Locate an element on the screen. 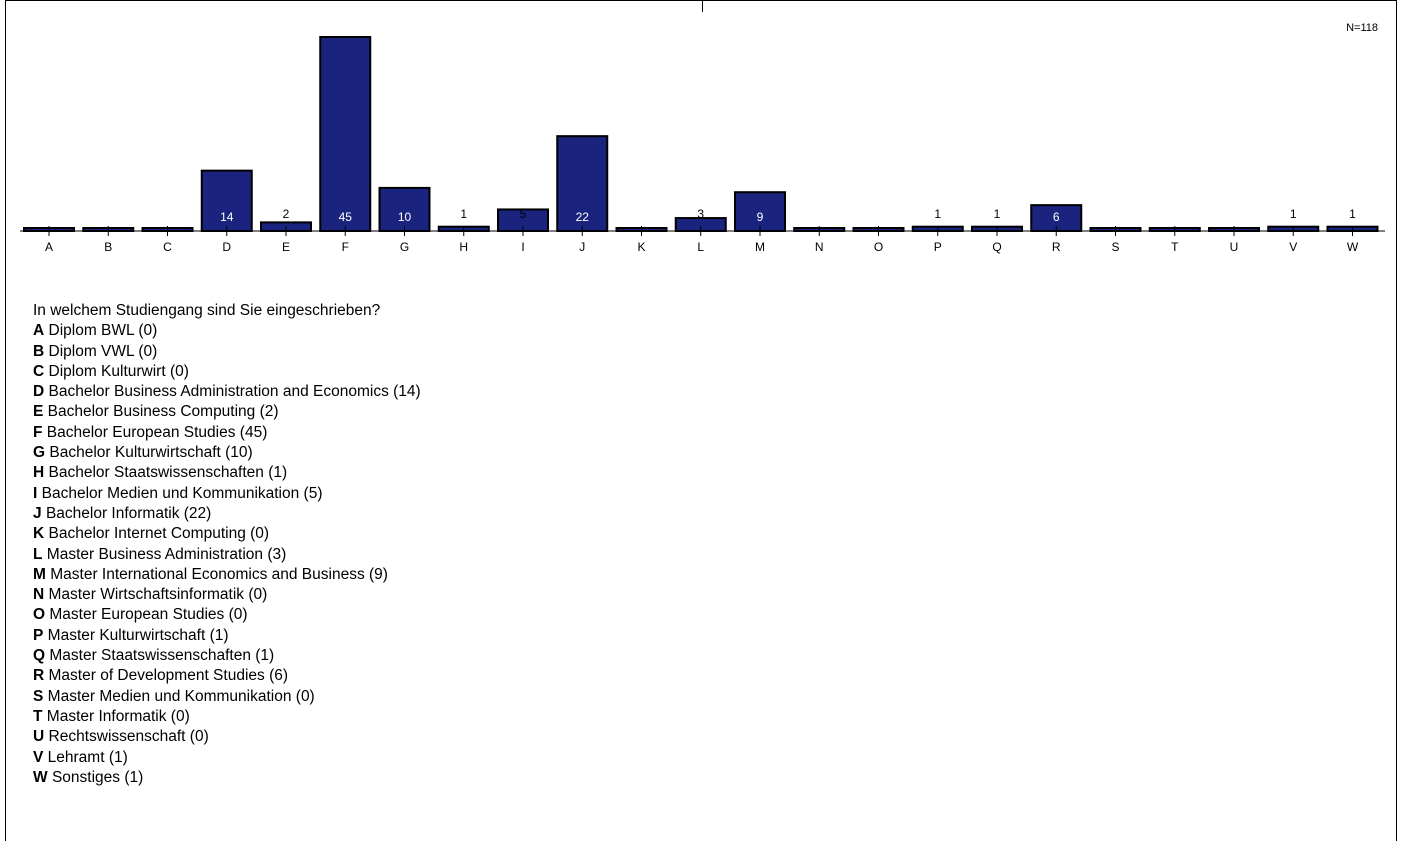 This screenshot has width=1404, height=841. legend-letter: C is located at coordinates (39, 371).